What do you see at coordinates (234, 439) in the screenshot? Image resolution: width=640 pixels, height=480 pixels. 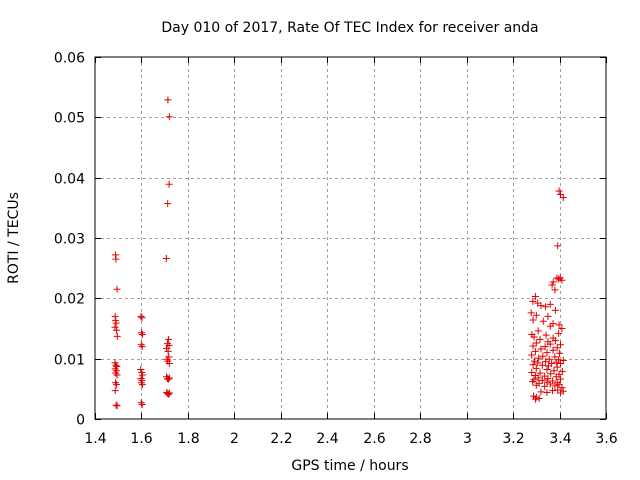 I see `x-tick-label: 2` at bounding box center [234, 439].